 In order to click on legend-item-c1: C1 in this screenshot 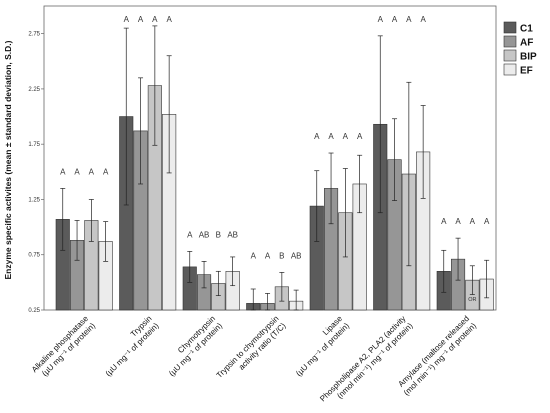, I will do `click(518, 28)`.